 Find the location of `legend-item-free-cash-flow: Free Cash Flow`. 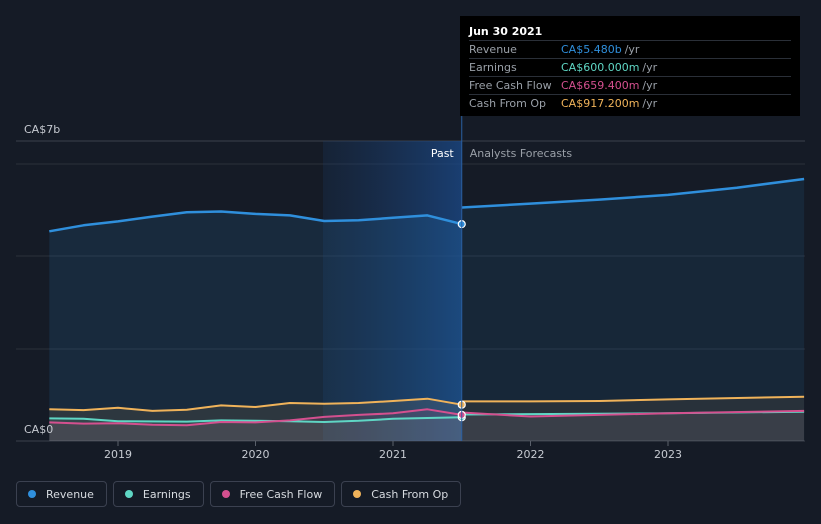

legend-item-free-cash-flow: Free Cash Flow is located at coordinates (272, 494).